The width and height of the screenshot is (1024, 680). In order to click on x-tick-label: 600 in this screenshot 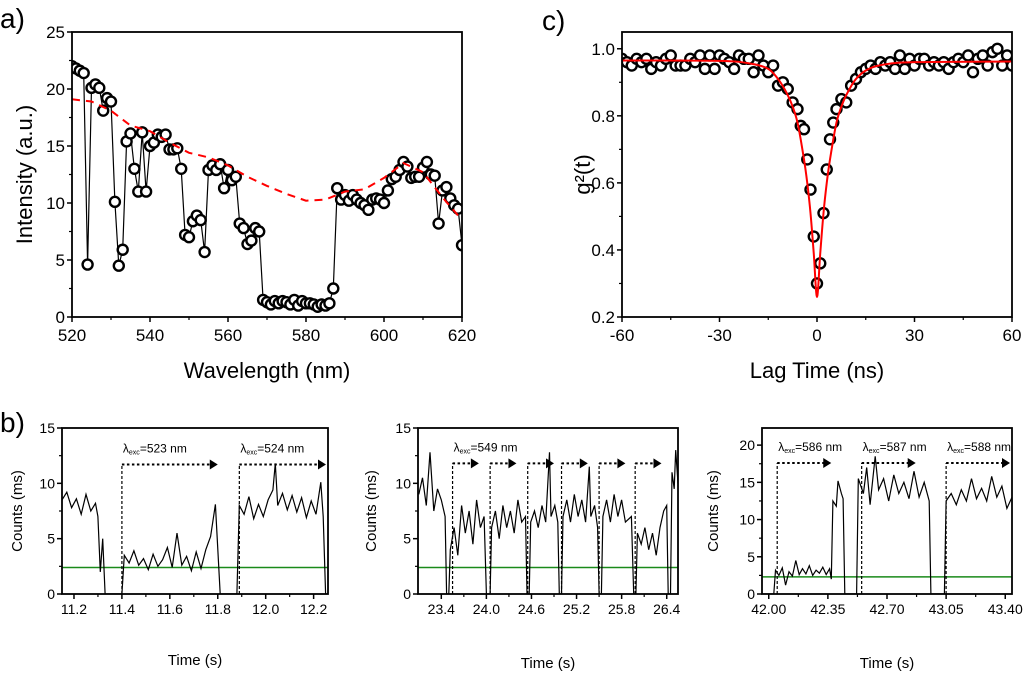, I will do `click(384, 335)`.